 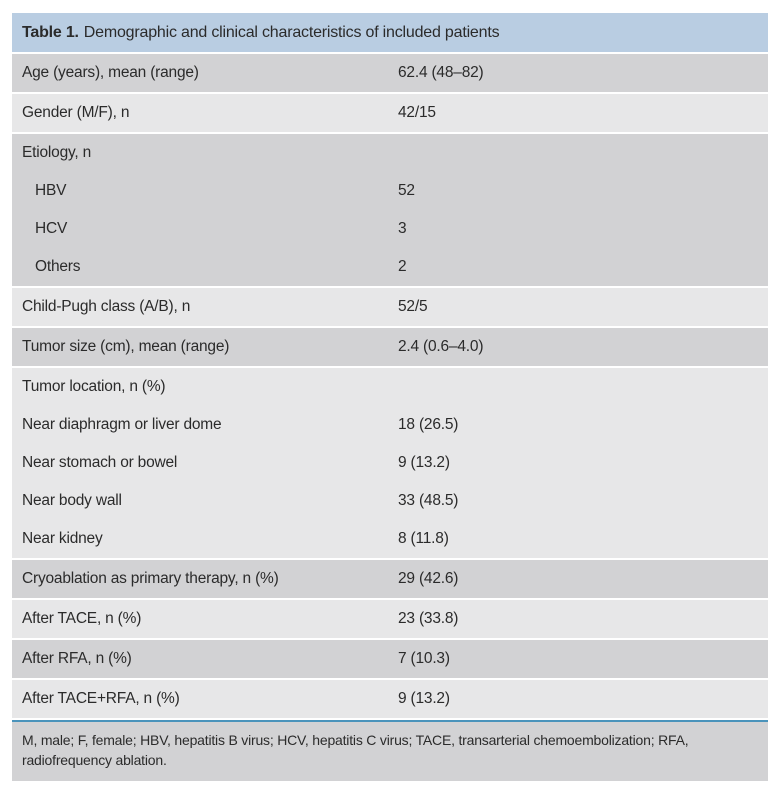 I want to click on row-label: Others, so click(x=58, y=266).